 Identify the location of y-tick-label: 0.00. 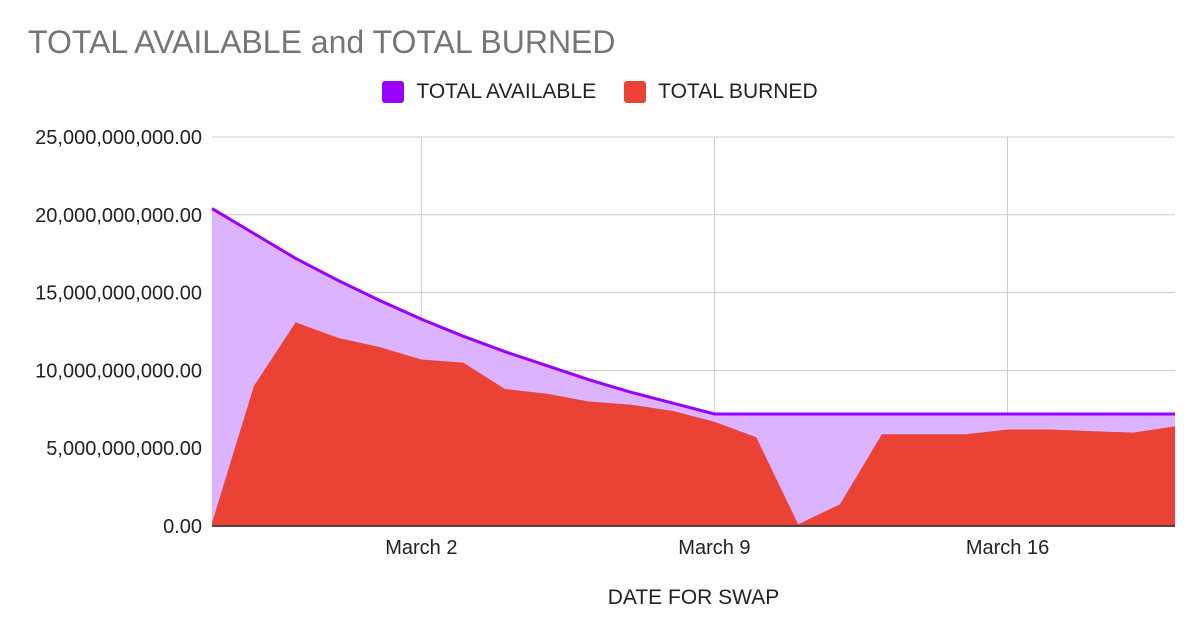
(182, 527).